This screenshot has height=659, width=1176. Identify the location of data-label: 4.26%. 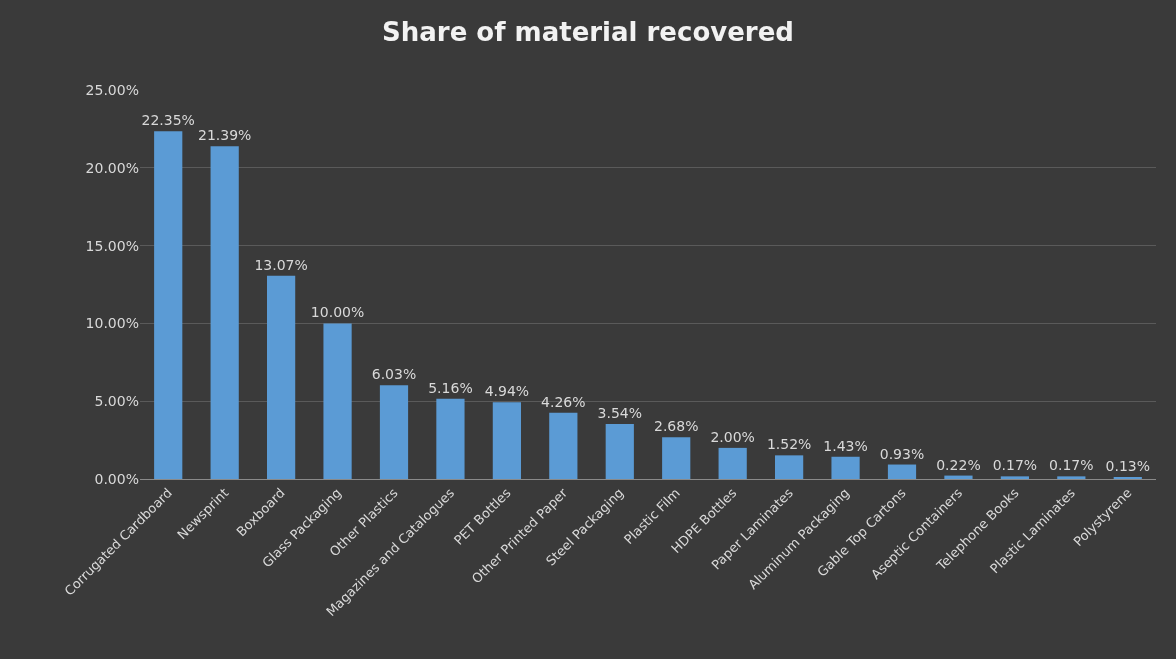
(563, 401).